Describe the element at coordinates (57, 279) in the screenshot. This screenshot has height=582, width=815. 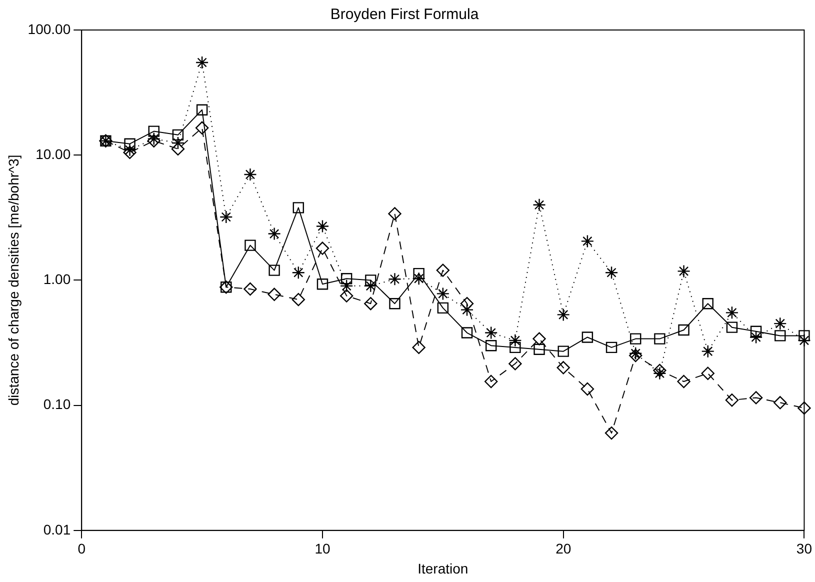
I see `y-tick-label: 1.00` at that location.